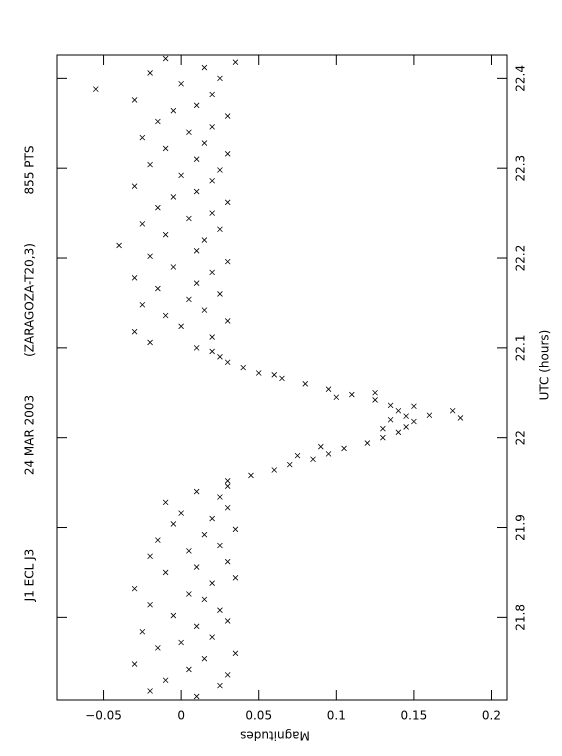 This screenshot has height=756, width=562. Describe the element at coordinates (258, 716) in the screenshot. I see `y-tick-label: 0.05` at that location.